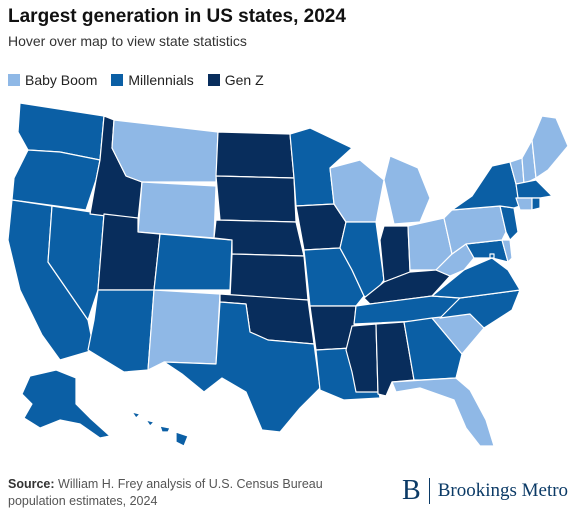 The width and height of the screenshot is (576, 515). What do you see at coordinates (121, 331) in the screenshot?
I see `state-arizona` at bounding box center [121, 331].